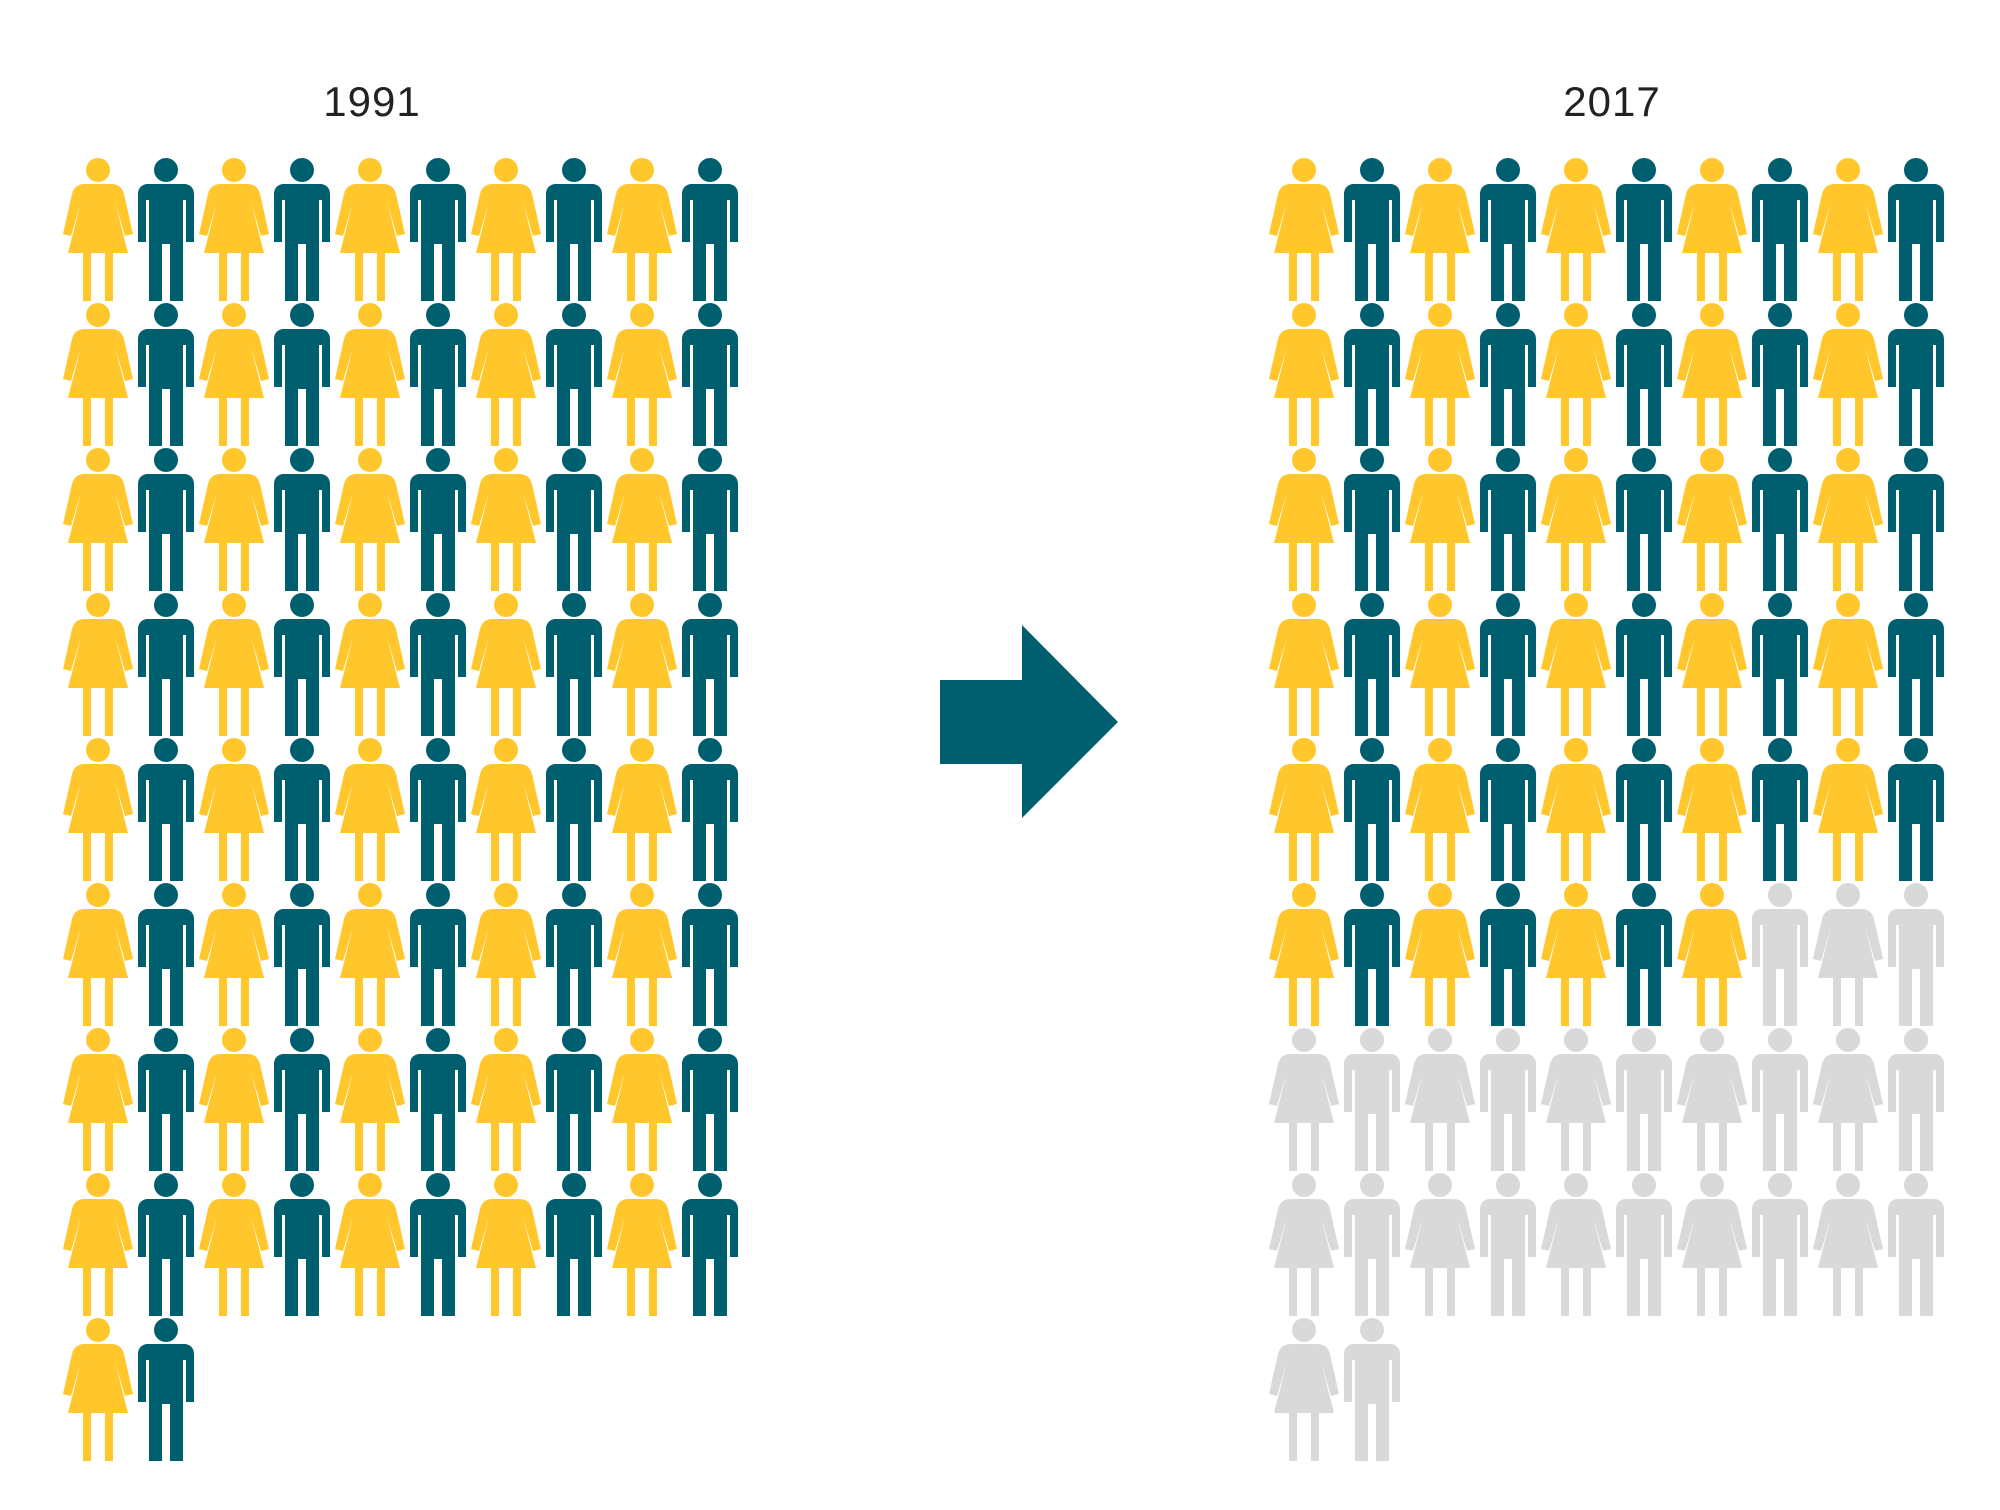 Image resolution: width=2000 pixels, height=1510 pixels. What do you see at coordinates (1029, 721) in the screenshot?
I see `arrow-right-icon` at bounding box center [1029, 721].